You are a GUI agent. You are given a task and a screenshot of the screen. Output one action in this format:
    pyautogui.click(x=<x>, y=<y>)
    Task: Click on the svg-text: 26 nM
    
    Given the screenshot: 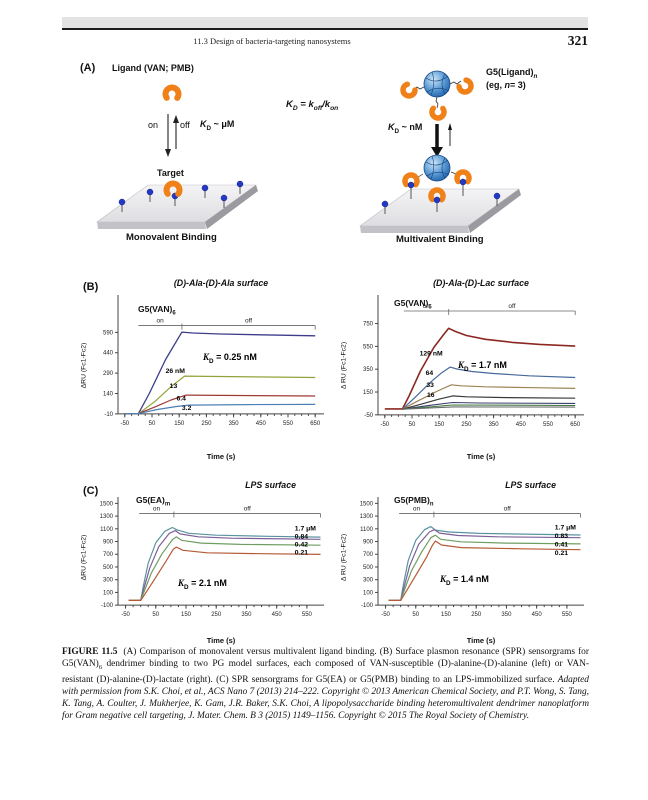 What is the action you would take?
    pyautogui.click(x=176, y=371)
    